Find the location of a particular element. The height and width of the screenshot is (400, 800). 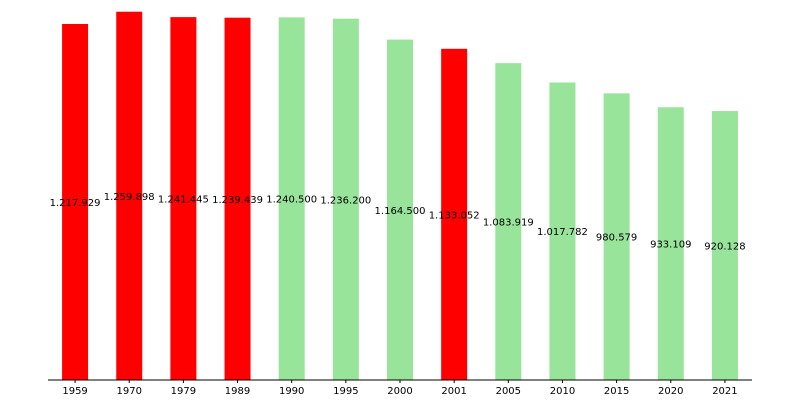

bar-2020 is located at coordinates (670, 244).